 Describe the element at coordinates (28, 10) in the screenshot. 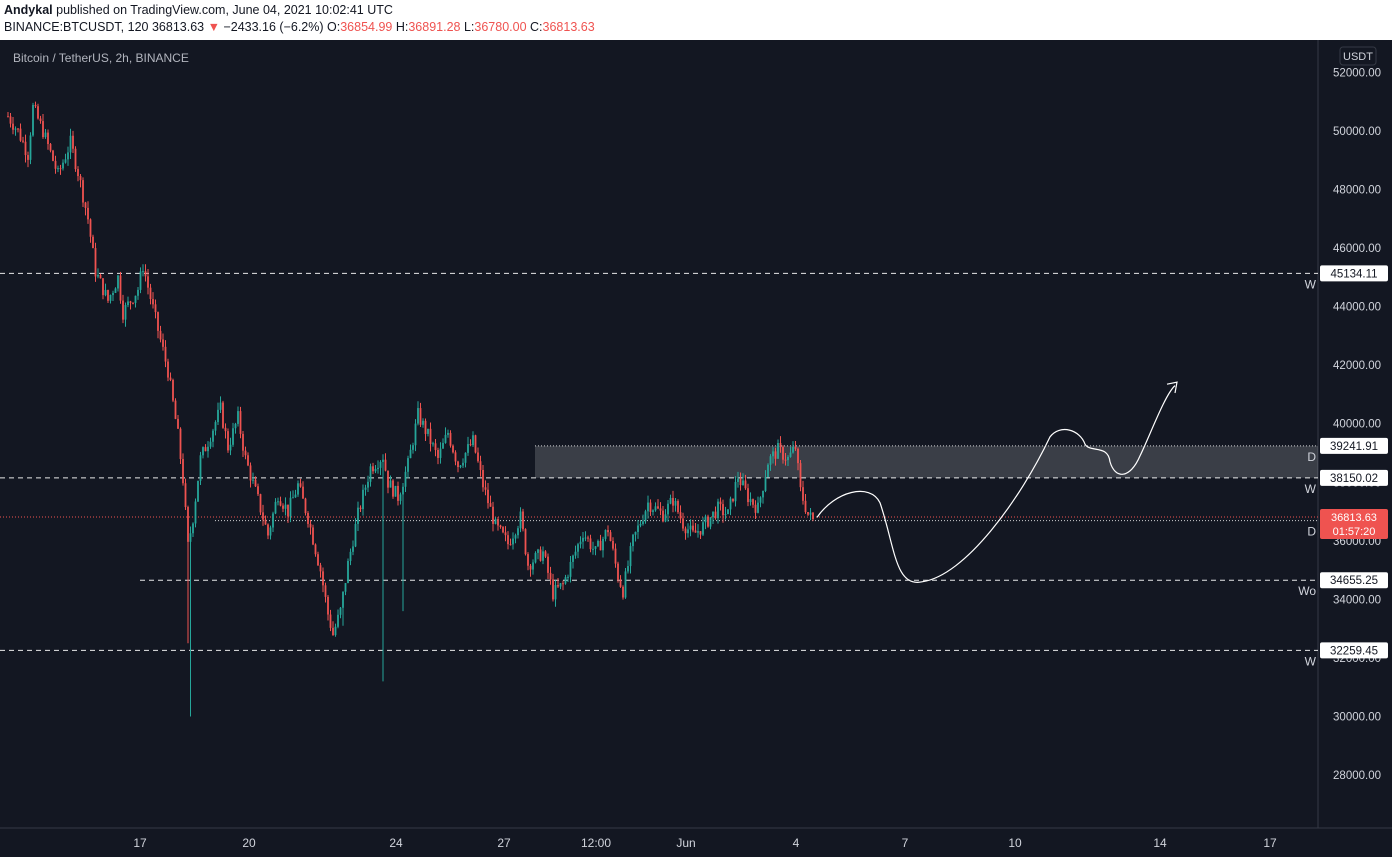

I see `author-name: Andykal` at that location.